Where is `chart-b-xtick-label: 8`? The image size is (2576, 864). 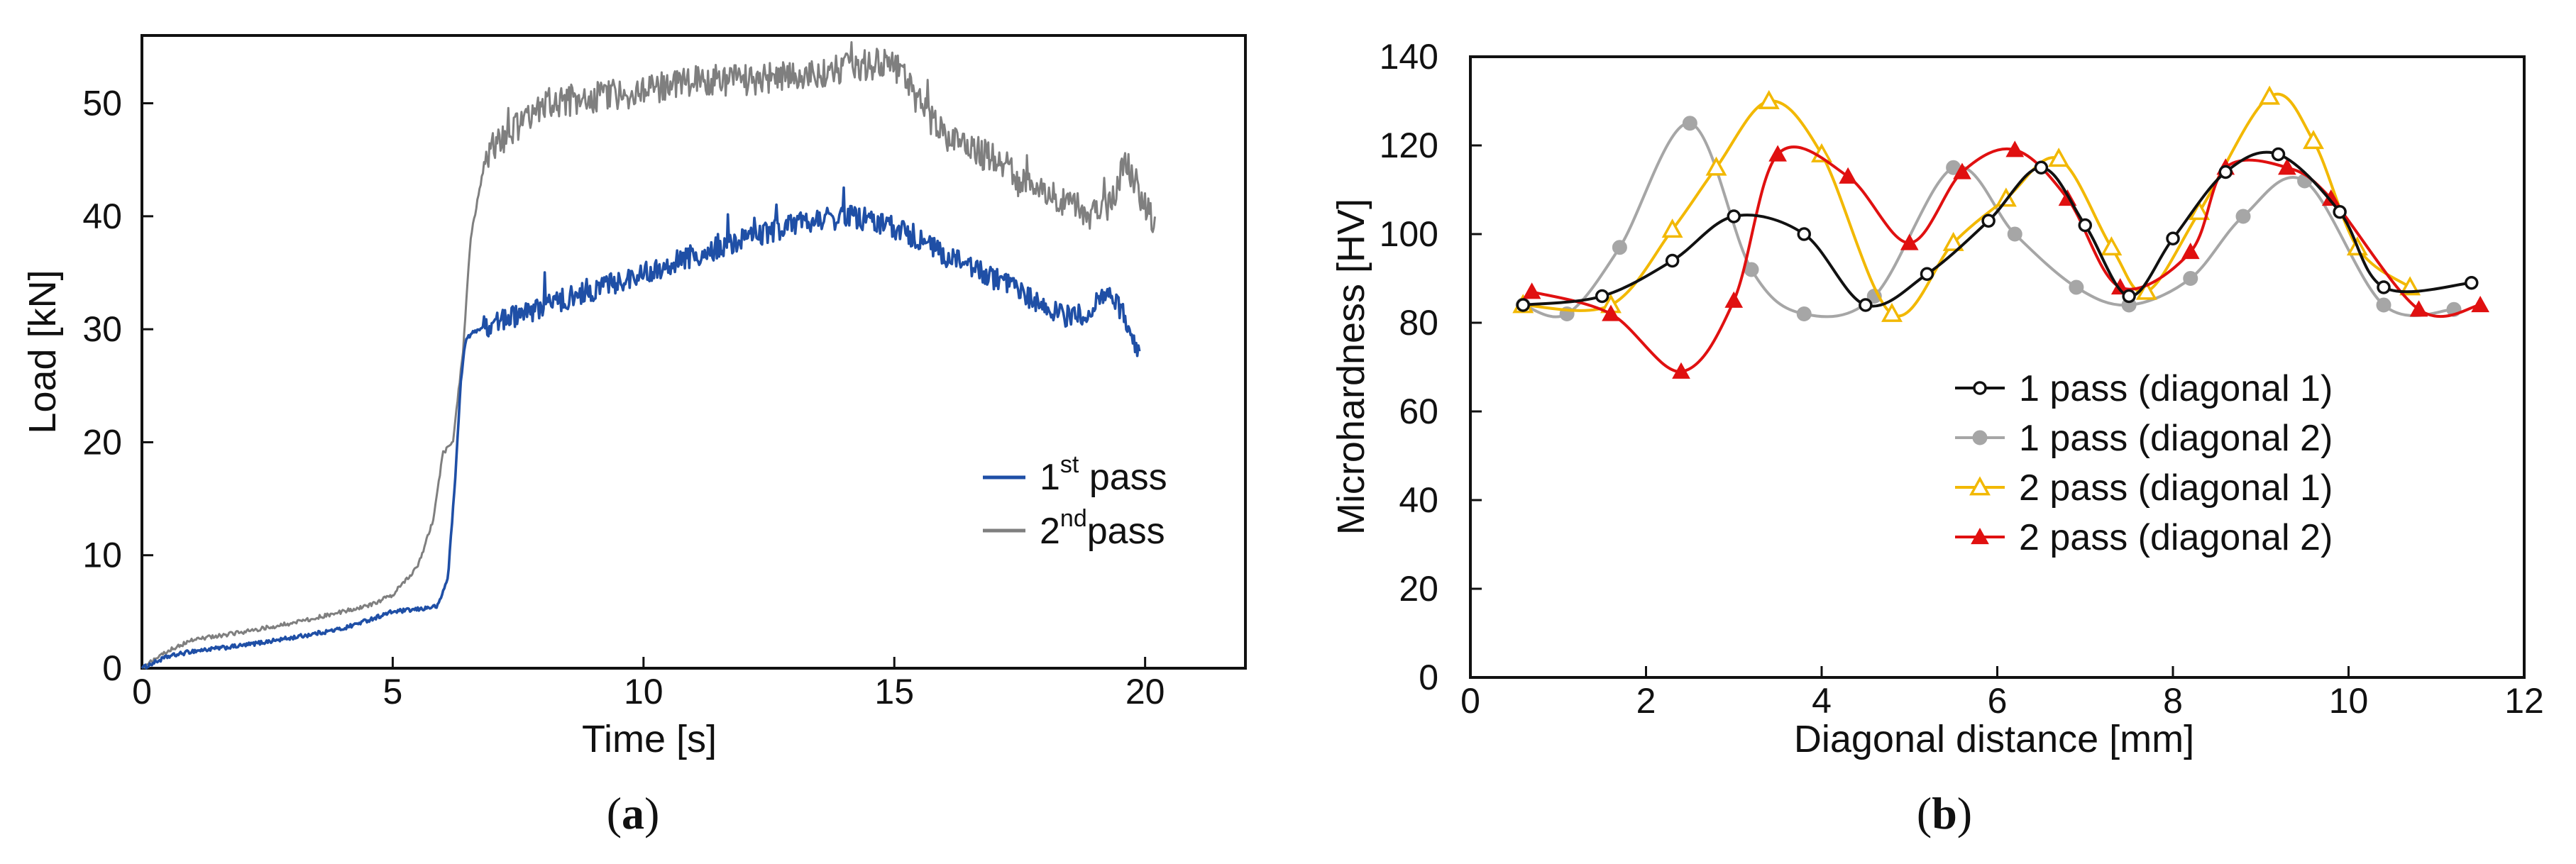
chart-b-xtick-label: 8 is located at coordinates (2173, 701).